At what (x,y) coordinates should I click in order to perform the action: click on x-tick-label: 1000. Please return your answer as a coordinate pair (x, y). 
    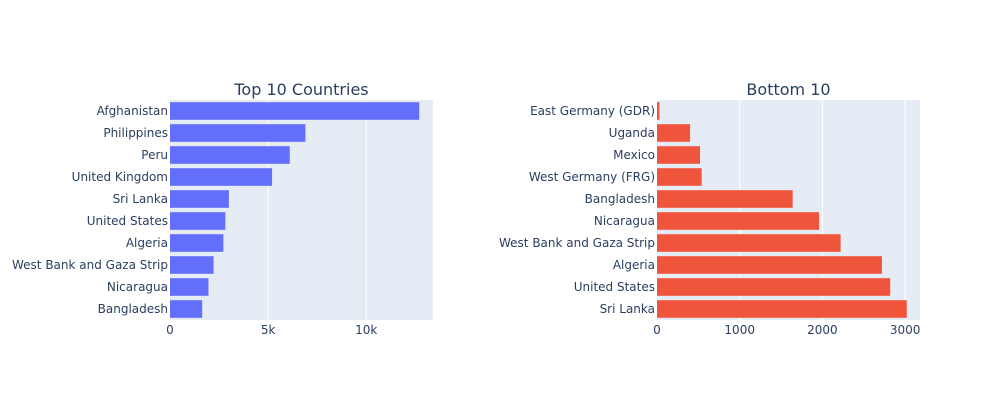
    Looking at the image, I should click on (739, 330).